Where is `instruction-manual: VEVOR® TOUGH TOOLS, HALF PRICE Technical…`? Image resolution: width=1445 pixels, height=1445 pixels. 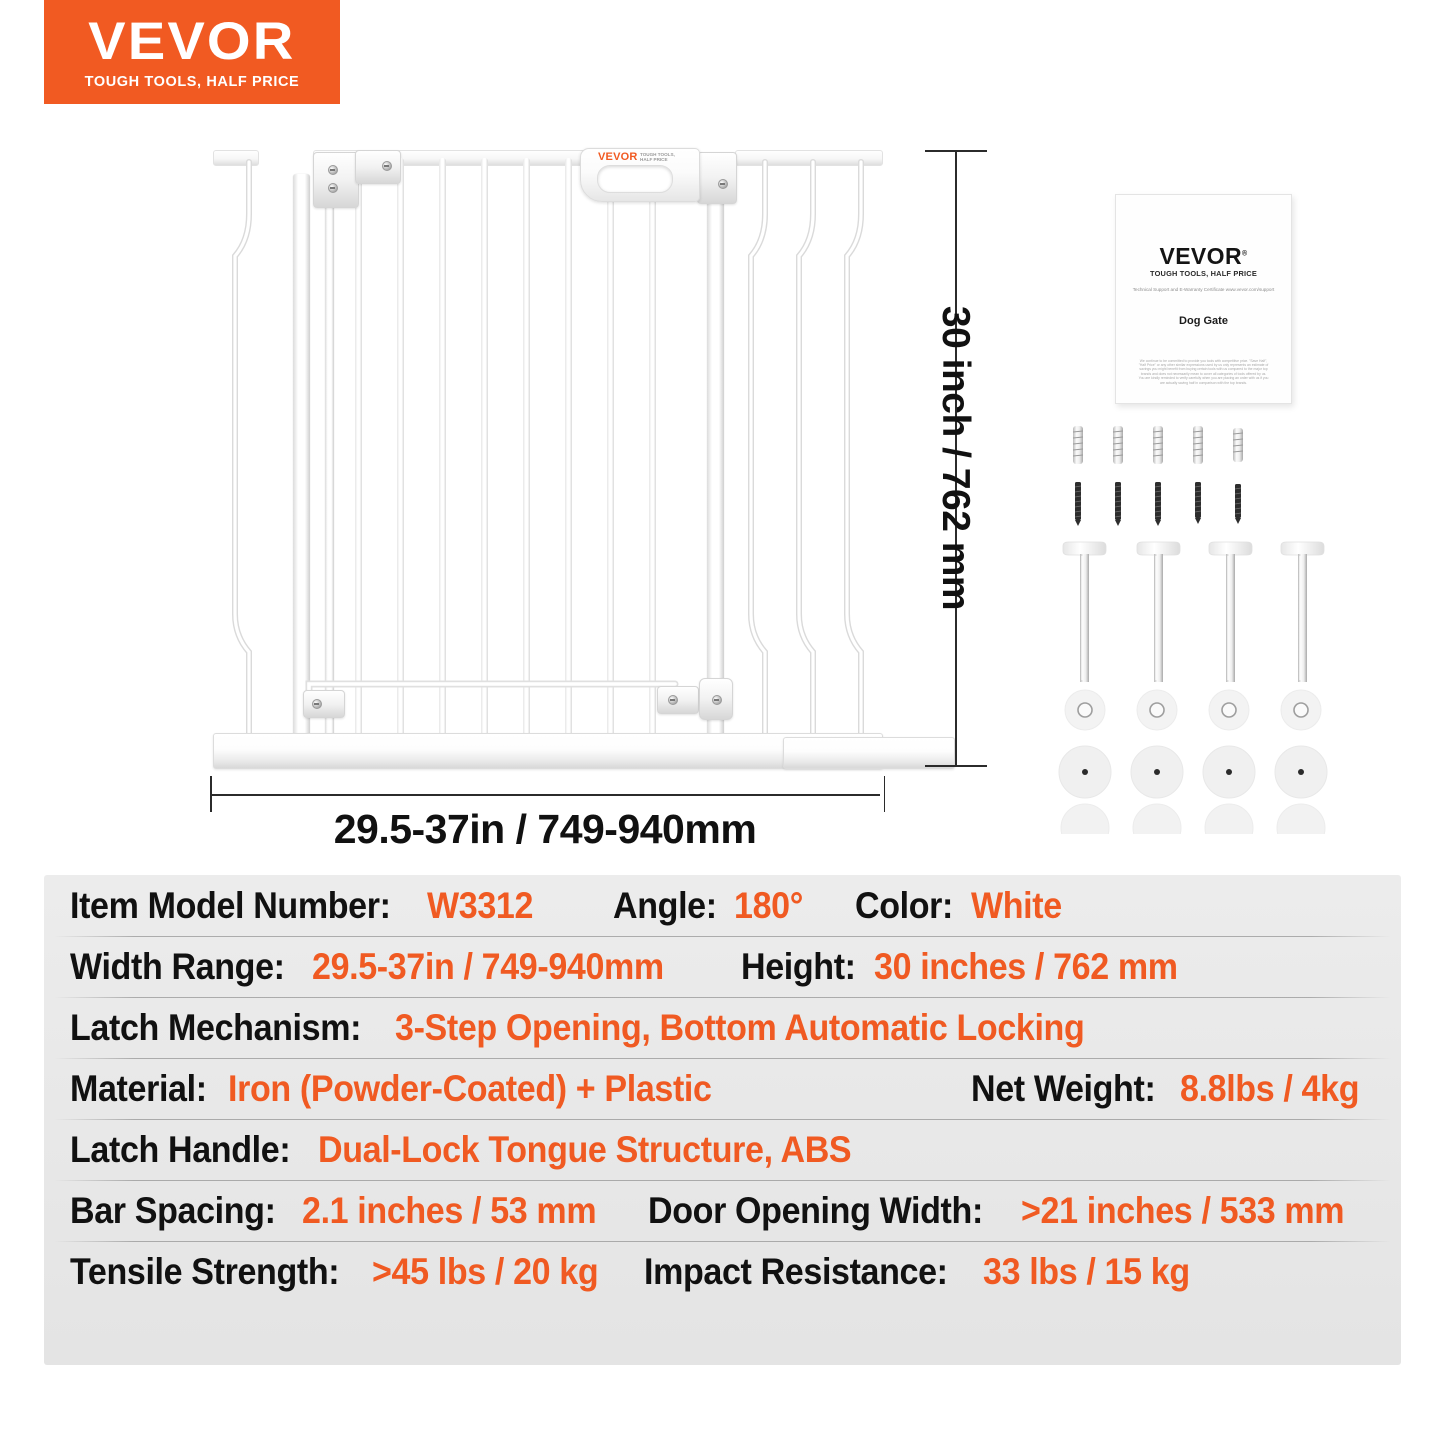
instruction-manual: VEVOR® TOUGH TOOLS, HALF PRICE Technical… is located at coordinates (1203, 299).